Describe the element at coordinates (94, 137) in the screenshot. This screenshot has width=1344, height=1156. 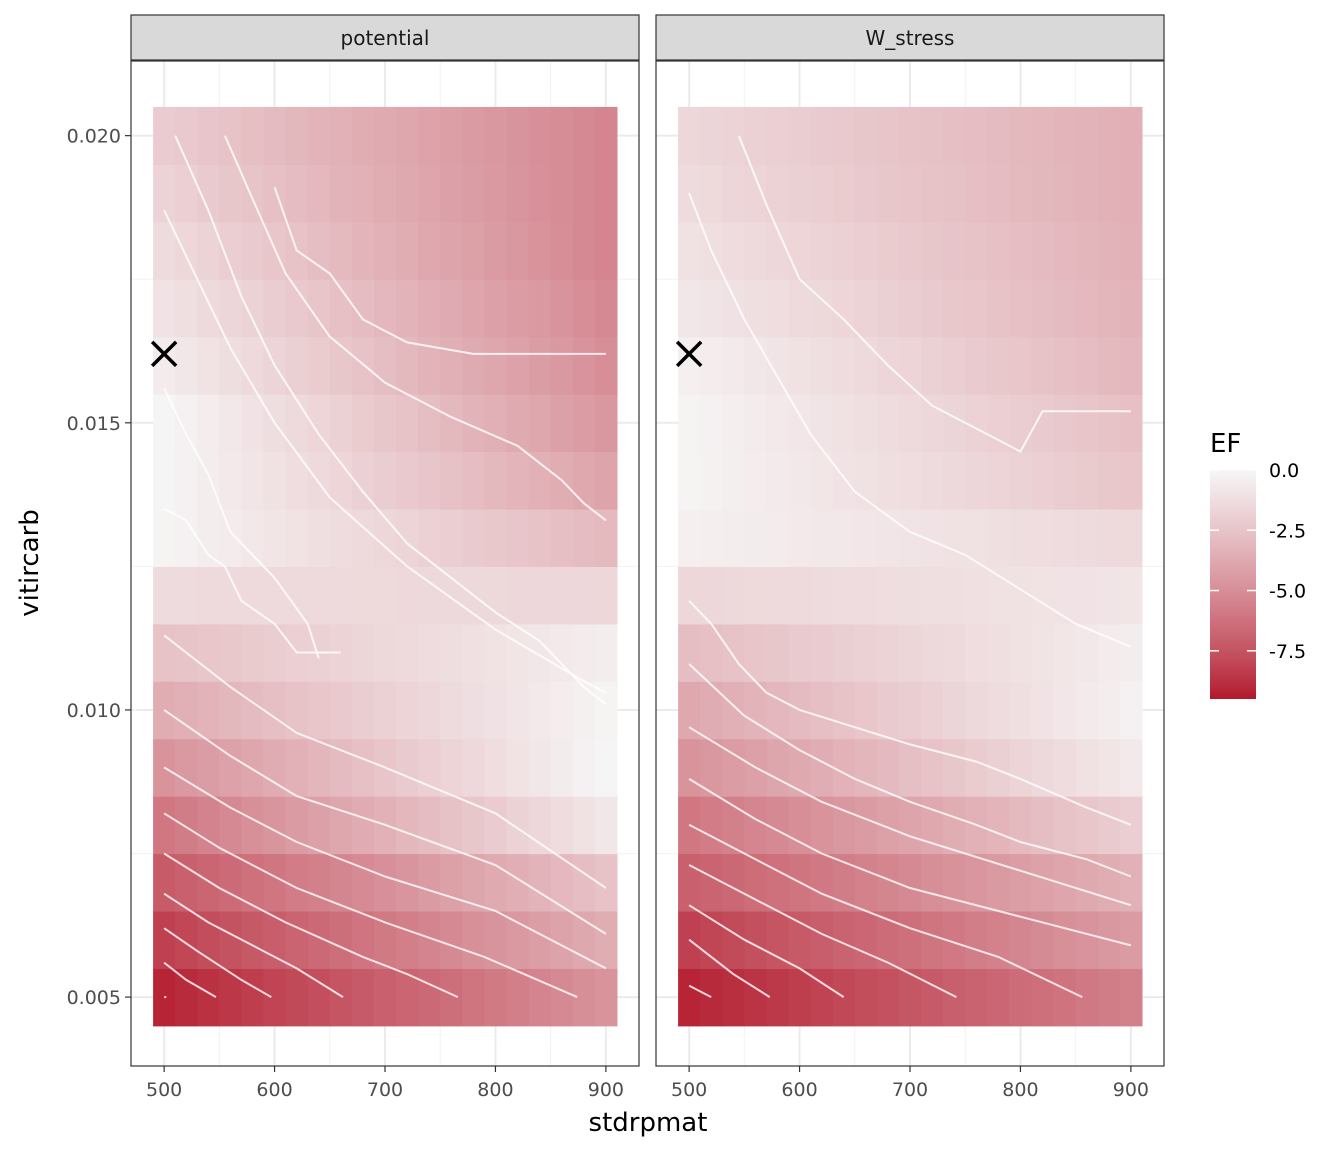
I see `y-tick-label: 0.020` at that location.